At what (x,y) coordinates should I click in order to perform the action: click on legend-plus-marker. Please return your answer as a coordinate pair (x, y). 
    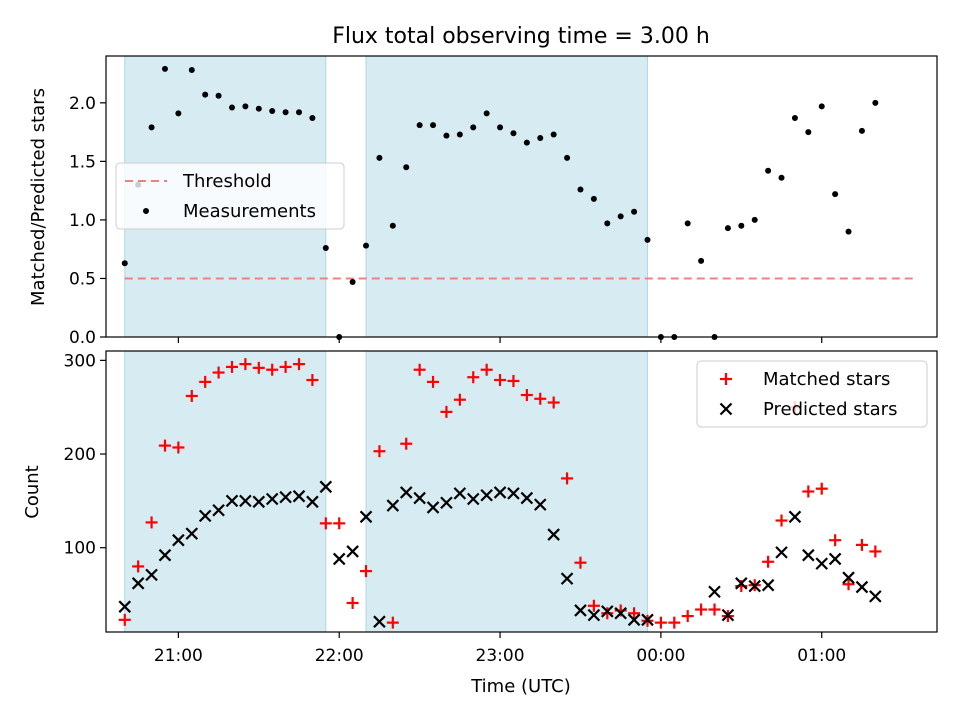
    Looking at the image, I should click on (726, 379).